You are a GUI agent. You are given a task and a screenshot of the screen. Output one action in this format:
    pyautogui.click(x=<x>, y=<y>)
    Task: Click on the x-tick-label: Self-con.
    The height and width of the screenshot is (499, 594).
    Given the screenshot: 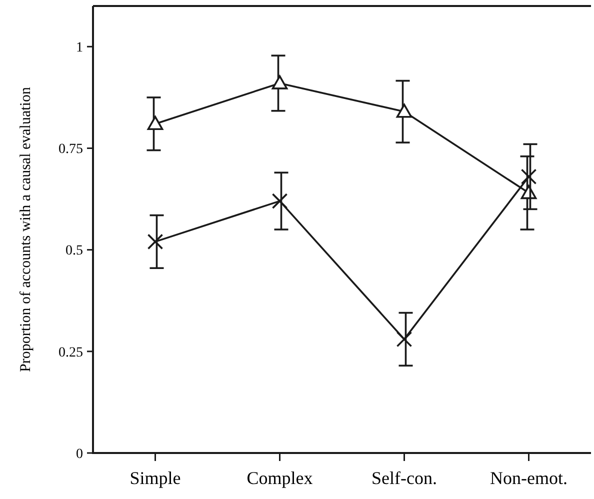 What is the action you would take?
    pyautogui.click(x=404, y=478)
    